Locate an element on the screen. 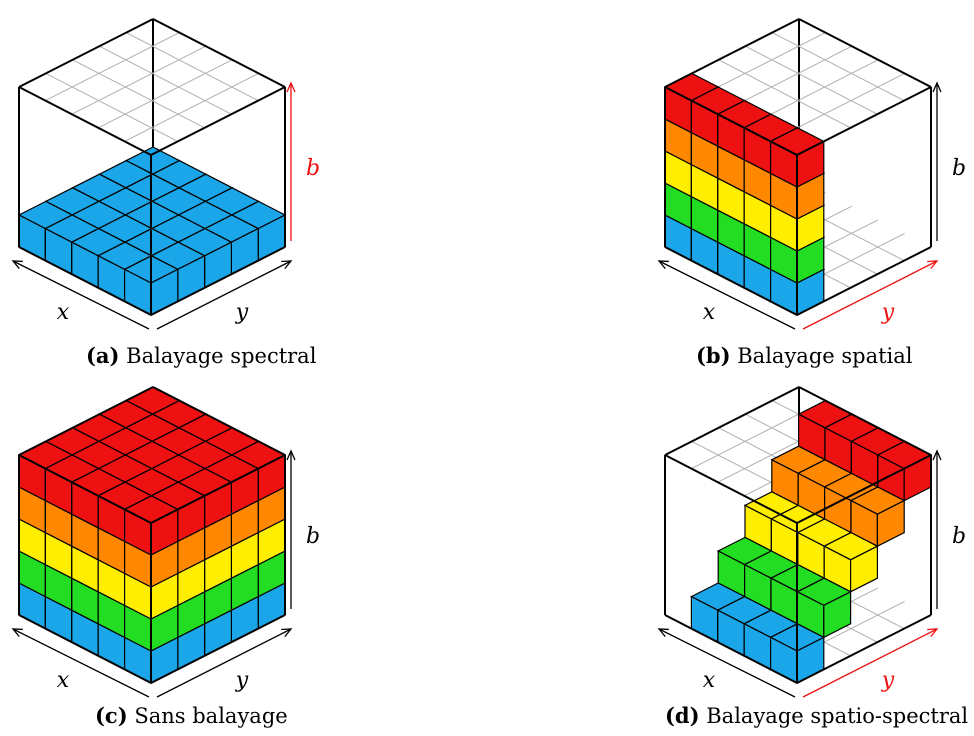  panel-a-frame-front is located at coordinates (152, 167).